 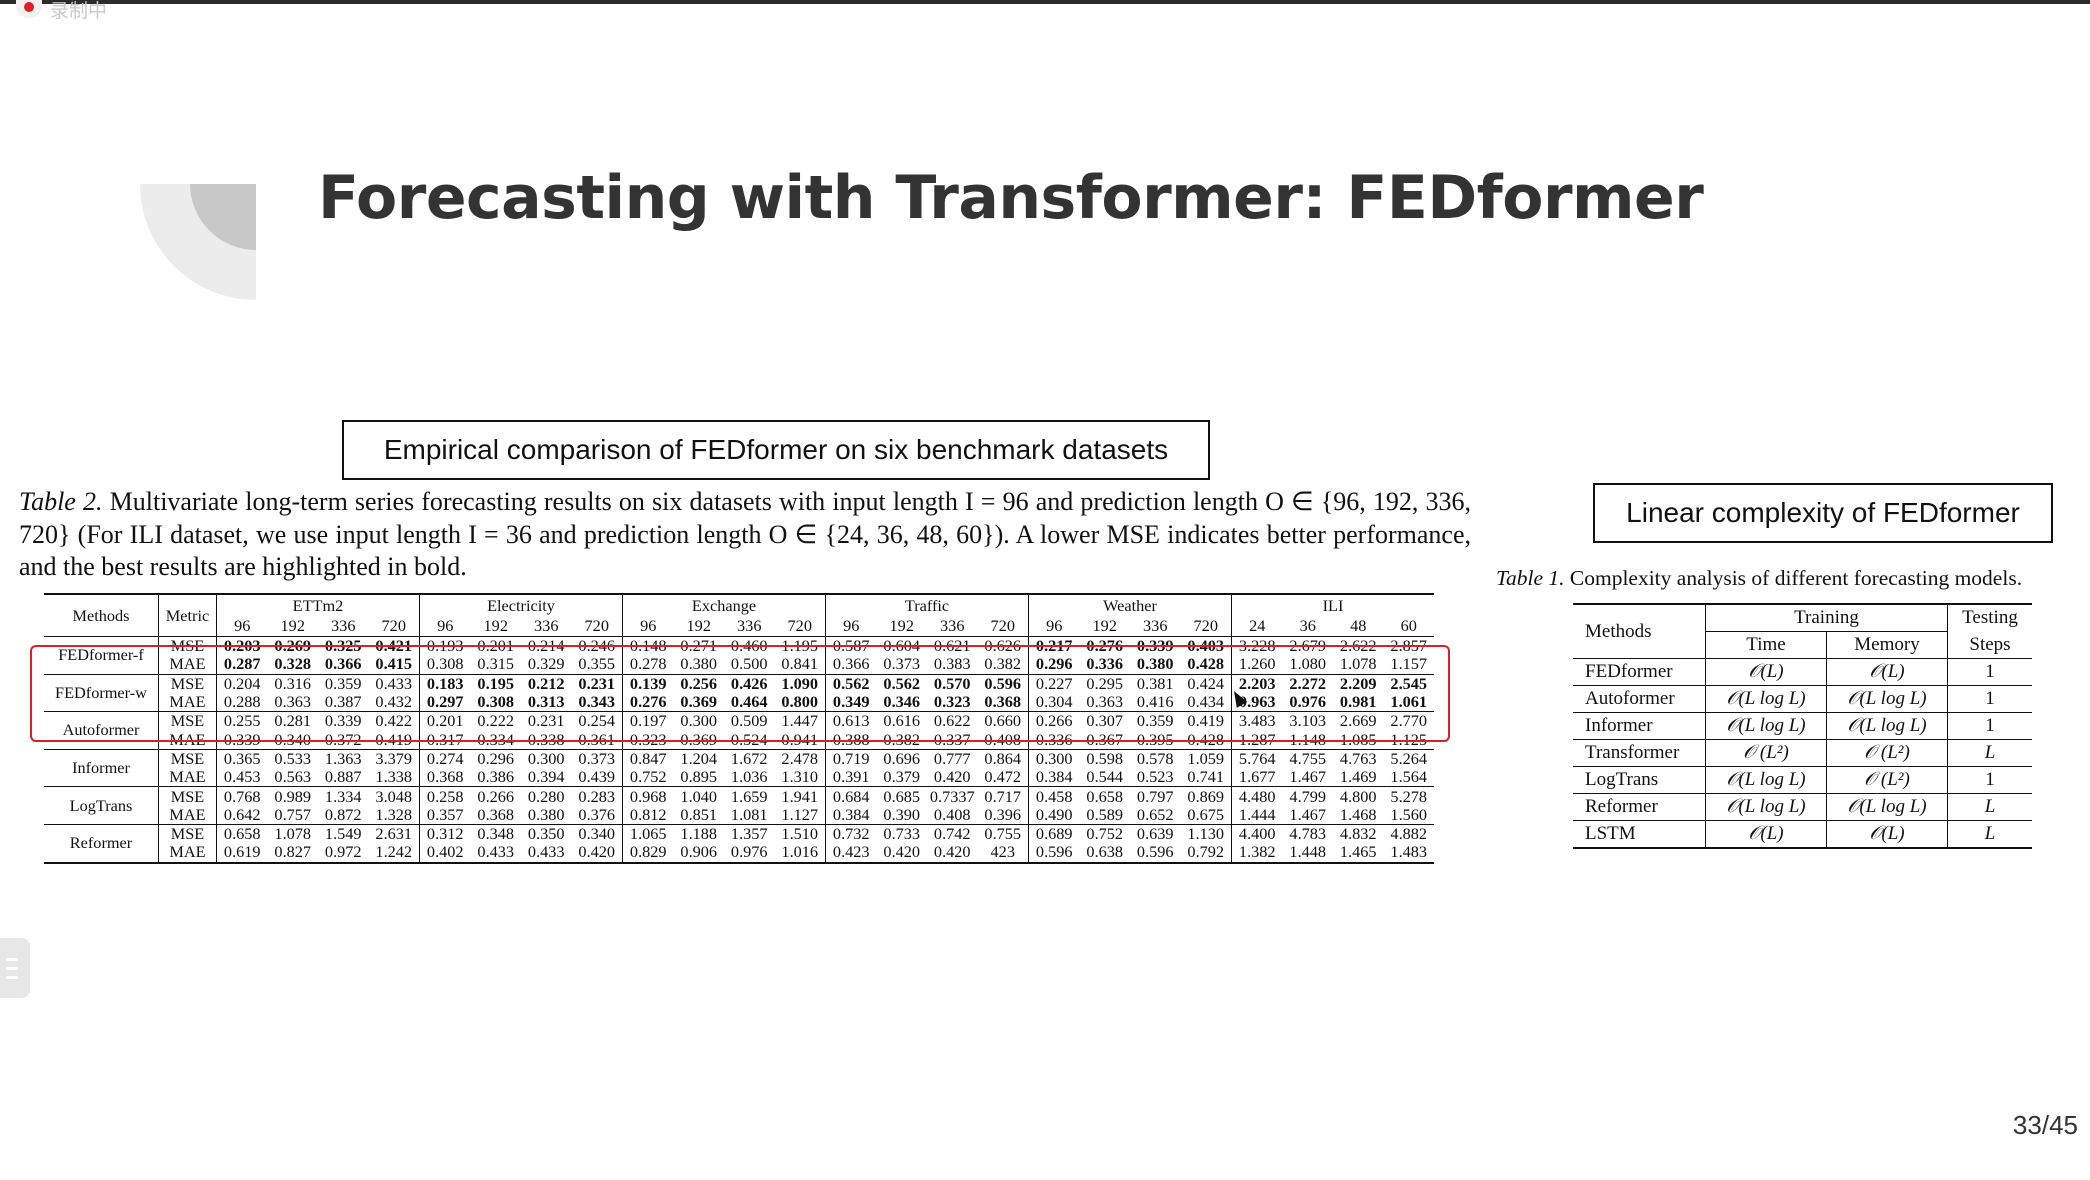 What do you see at coordinates (343, 721) in the screenshot?
I see `table-cell: 0.339` at bounding box center [343, 721].